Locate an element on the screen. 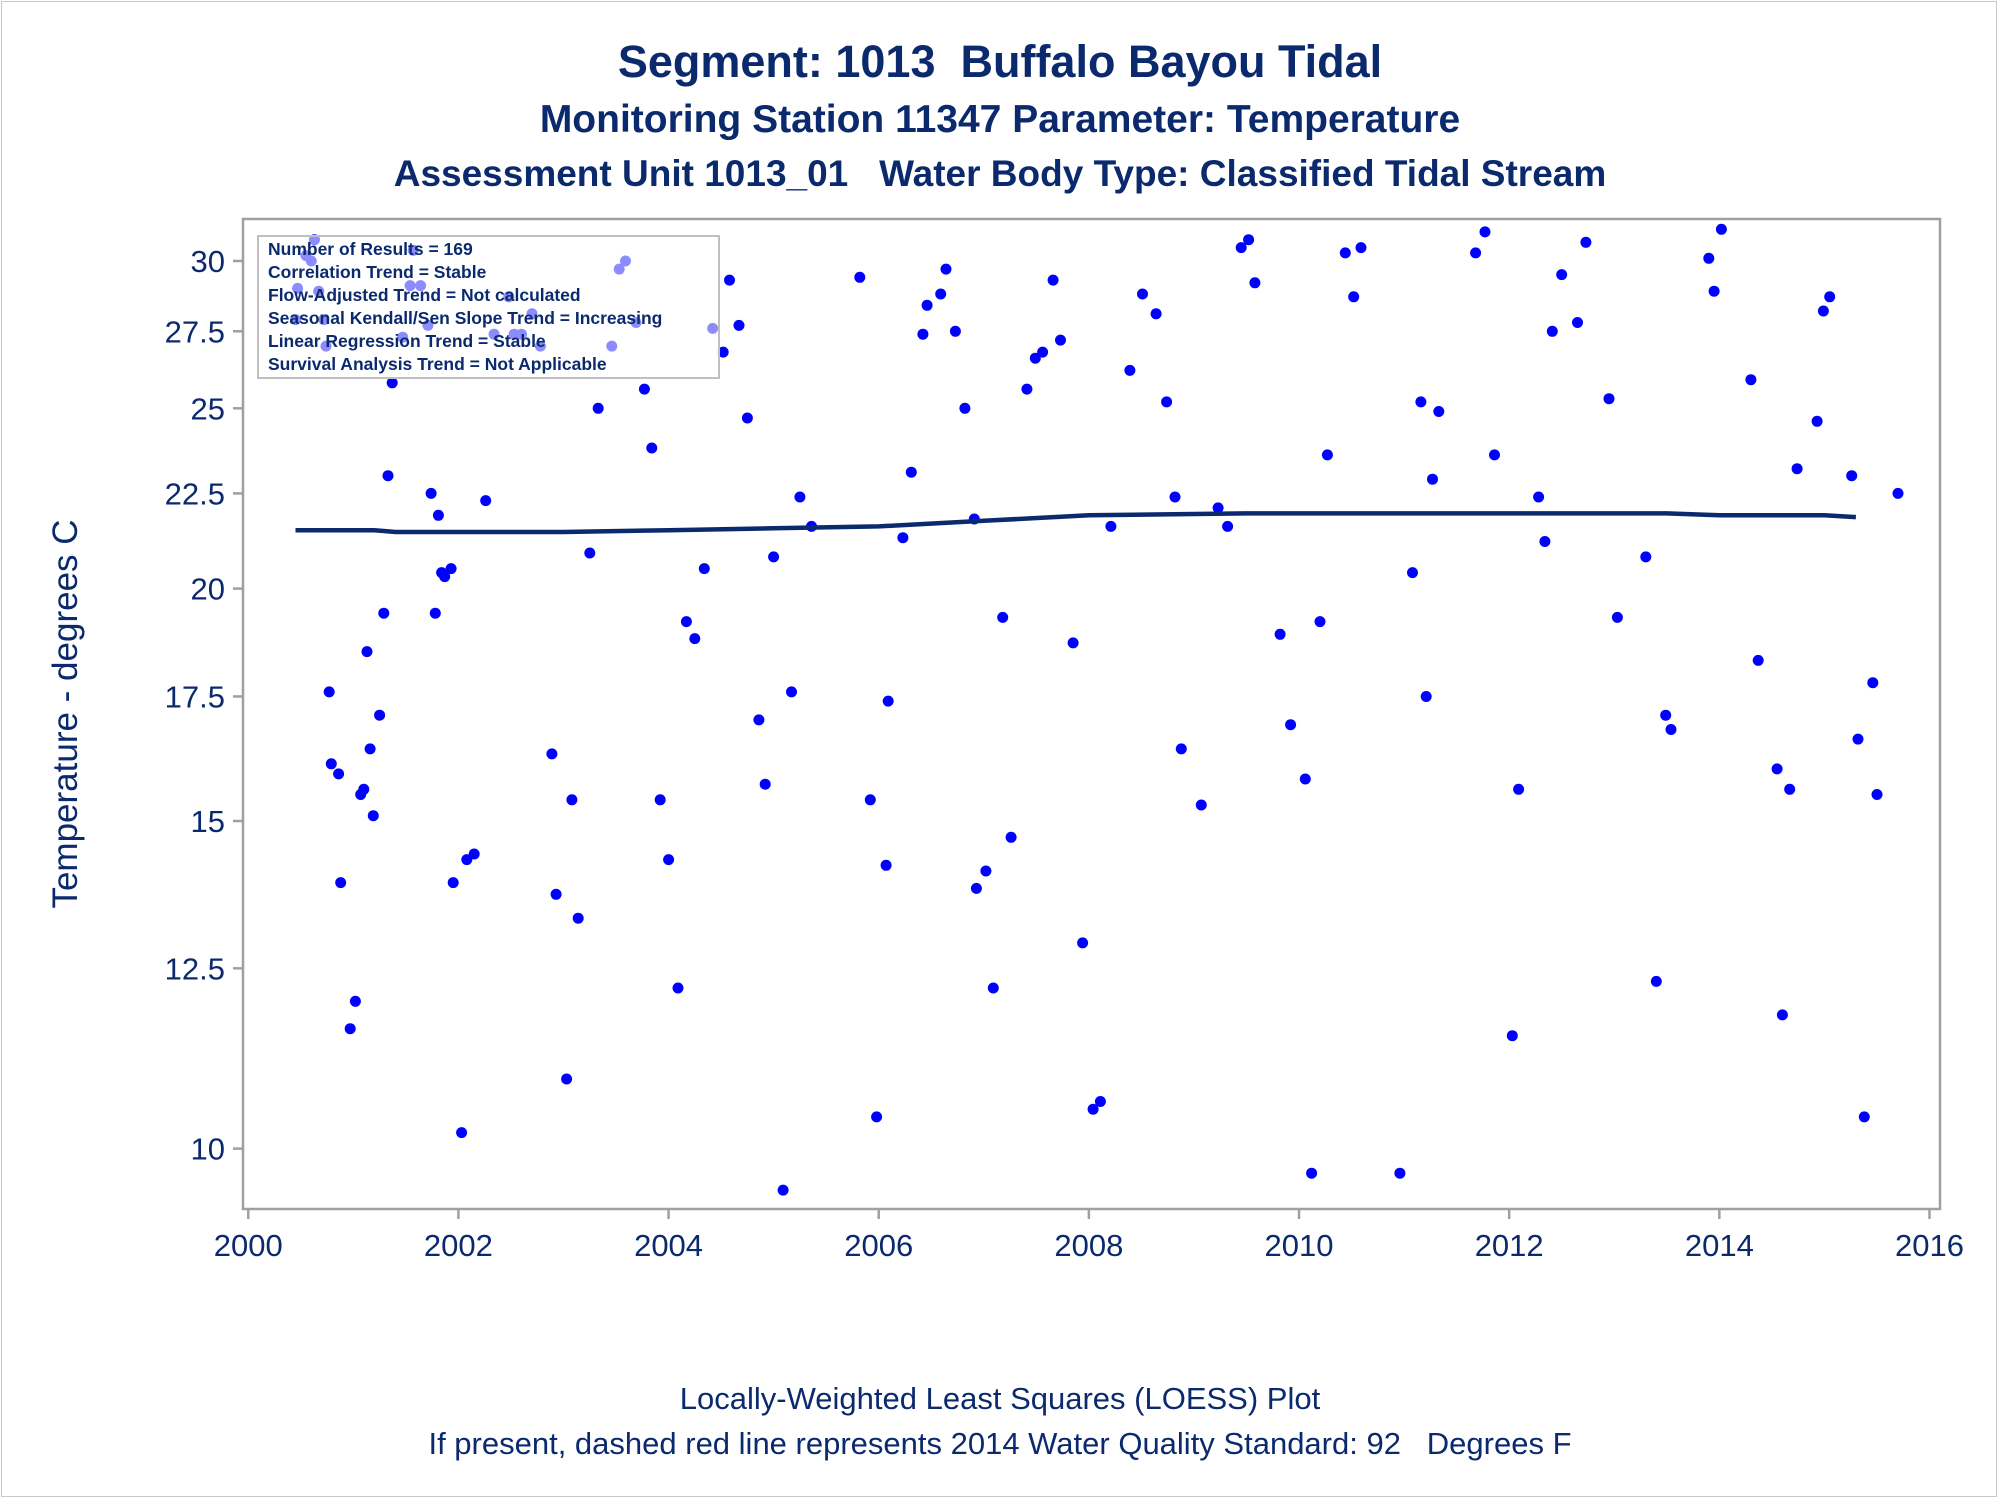 The image size is (2000, 1500). info-flow-adjusted-trend: Flow-Adjusted Trend = Not calculated is located at coordinates (424, 295).